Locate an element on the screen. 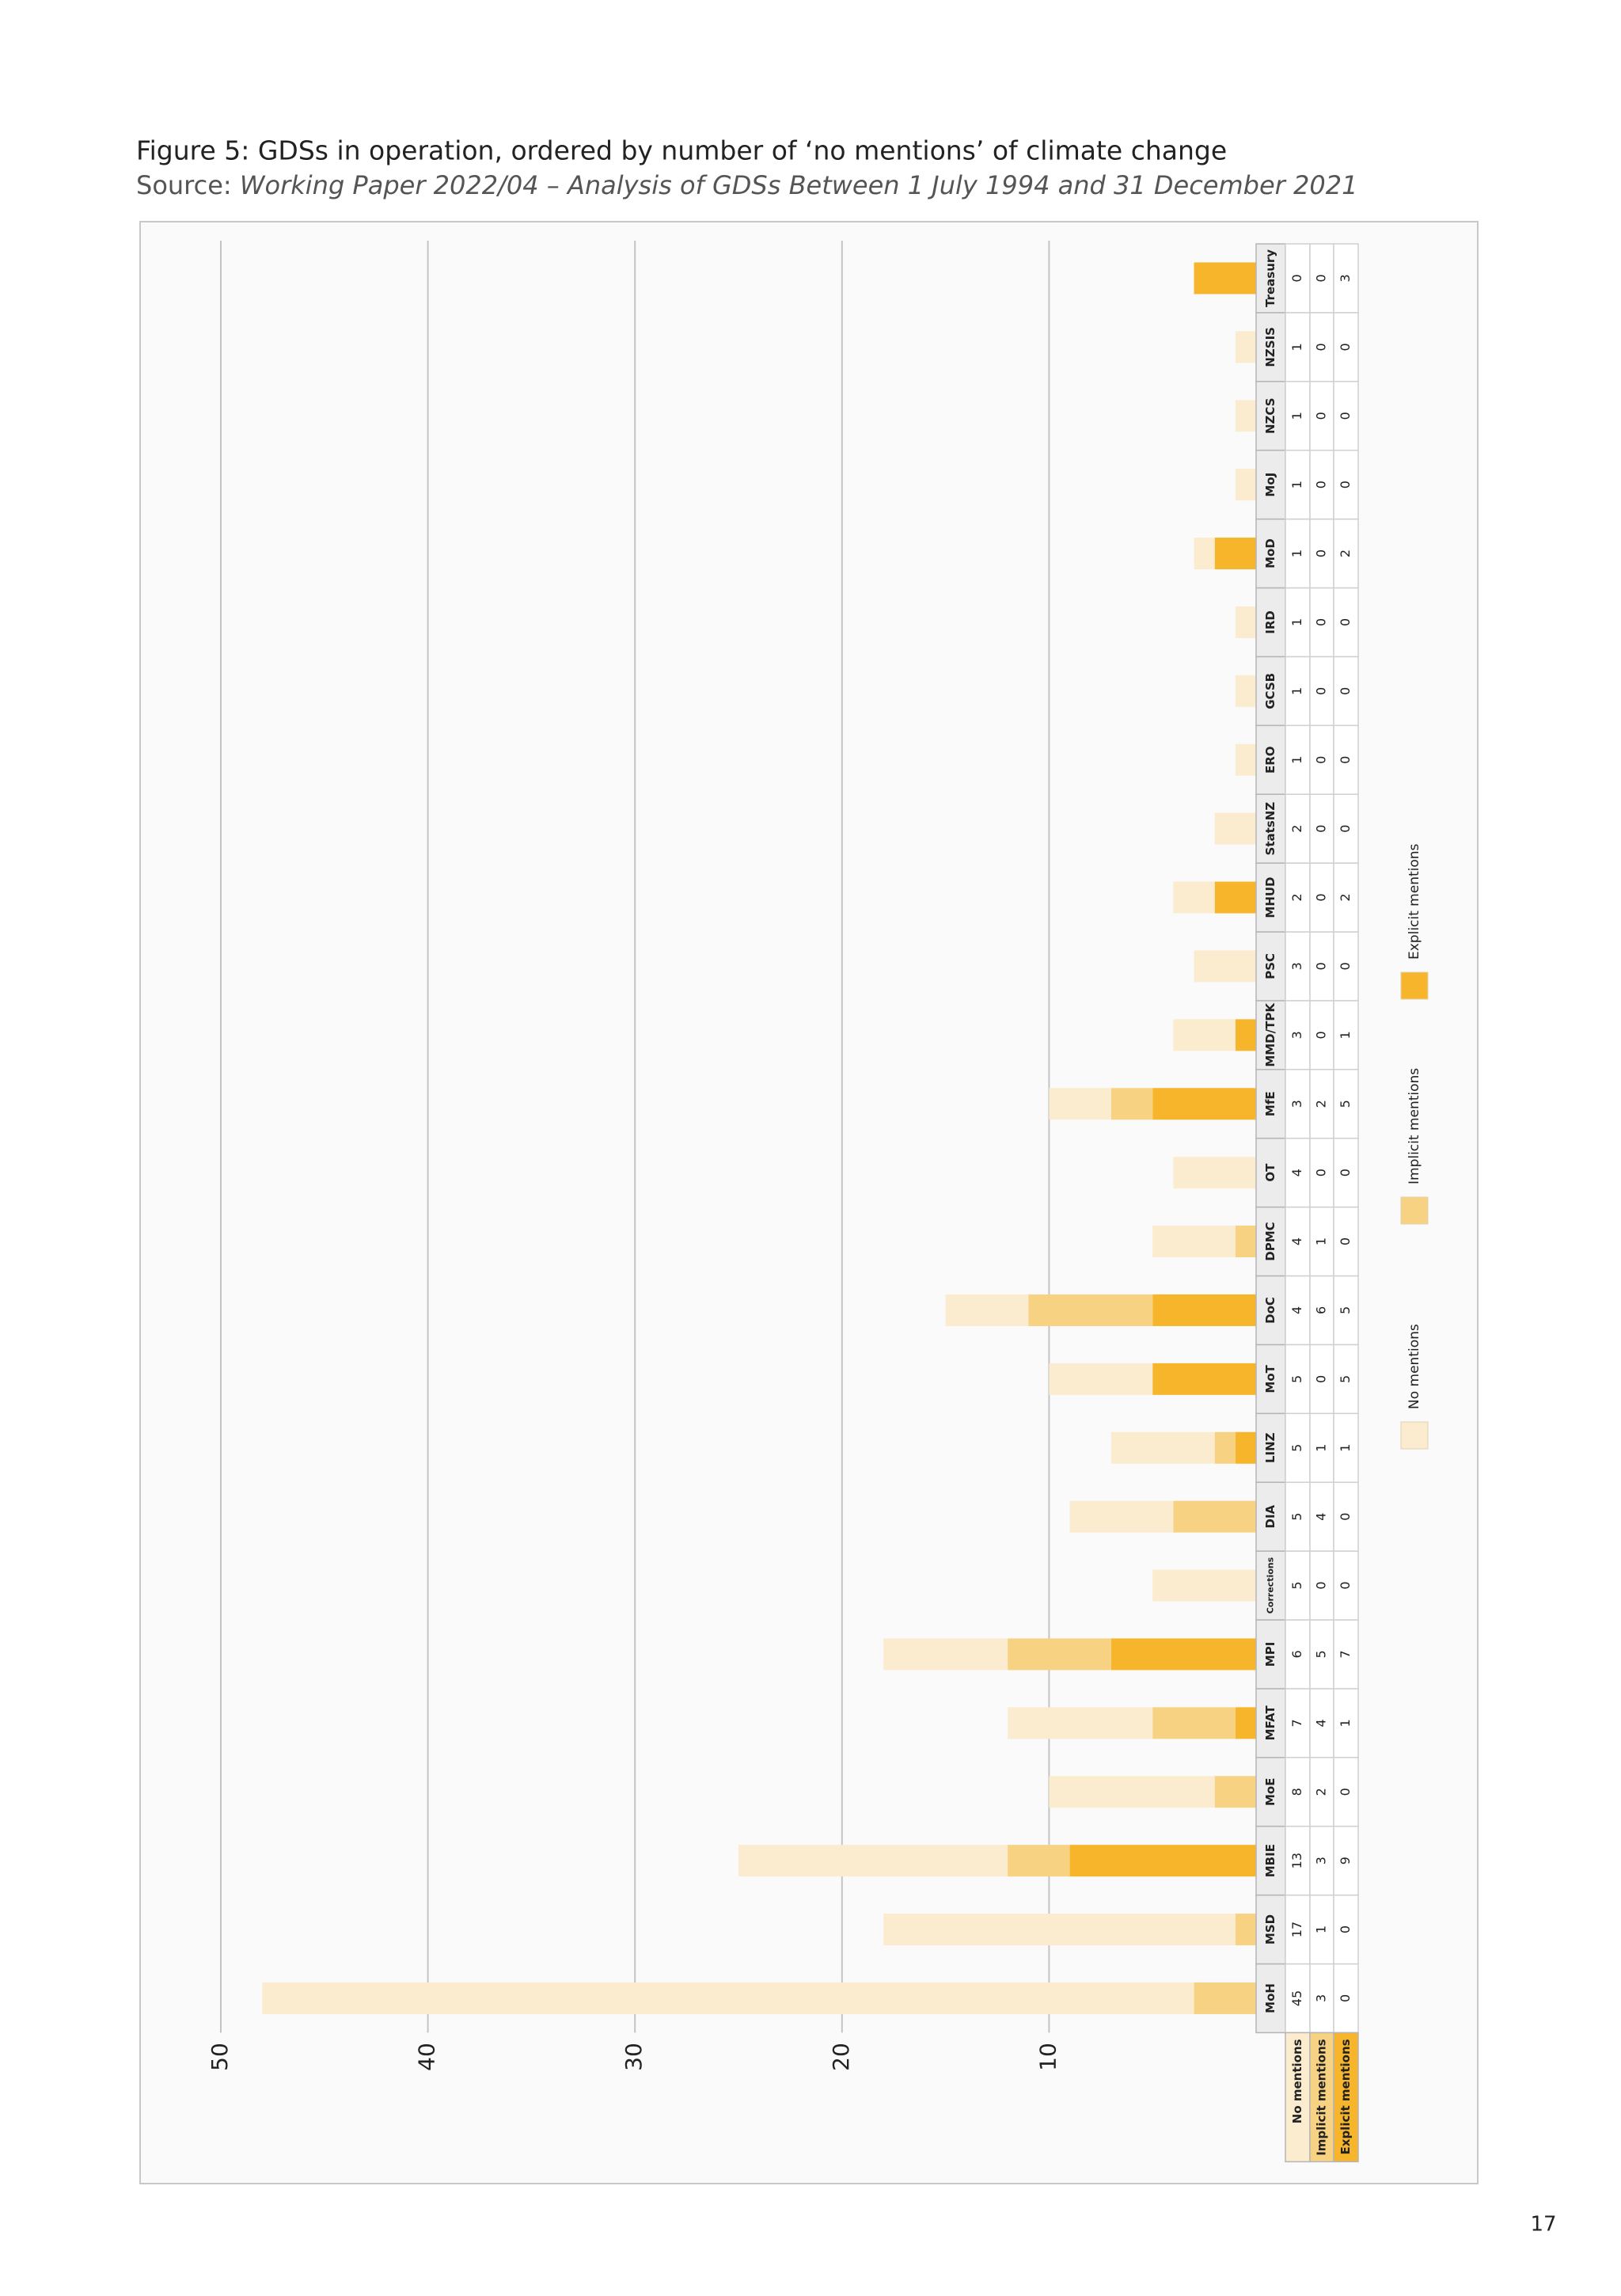 Image resolution: width=1621 pixels, height=2296 pixels. category-label: IRD is located at coordinates (1270, 622).